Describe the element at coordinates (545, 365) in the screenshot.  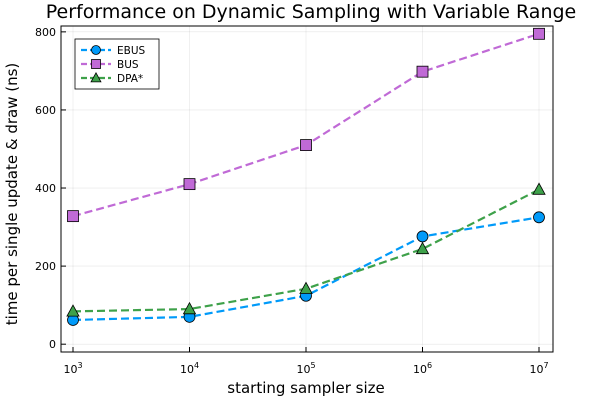
I see `x-tick-exponent: 7` at that location.